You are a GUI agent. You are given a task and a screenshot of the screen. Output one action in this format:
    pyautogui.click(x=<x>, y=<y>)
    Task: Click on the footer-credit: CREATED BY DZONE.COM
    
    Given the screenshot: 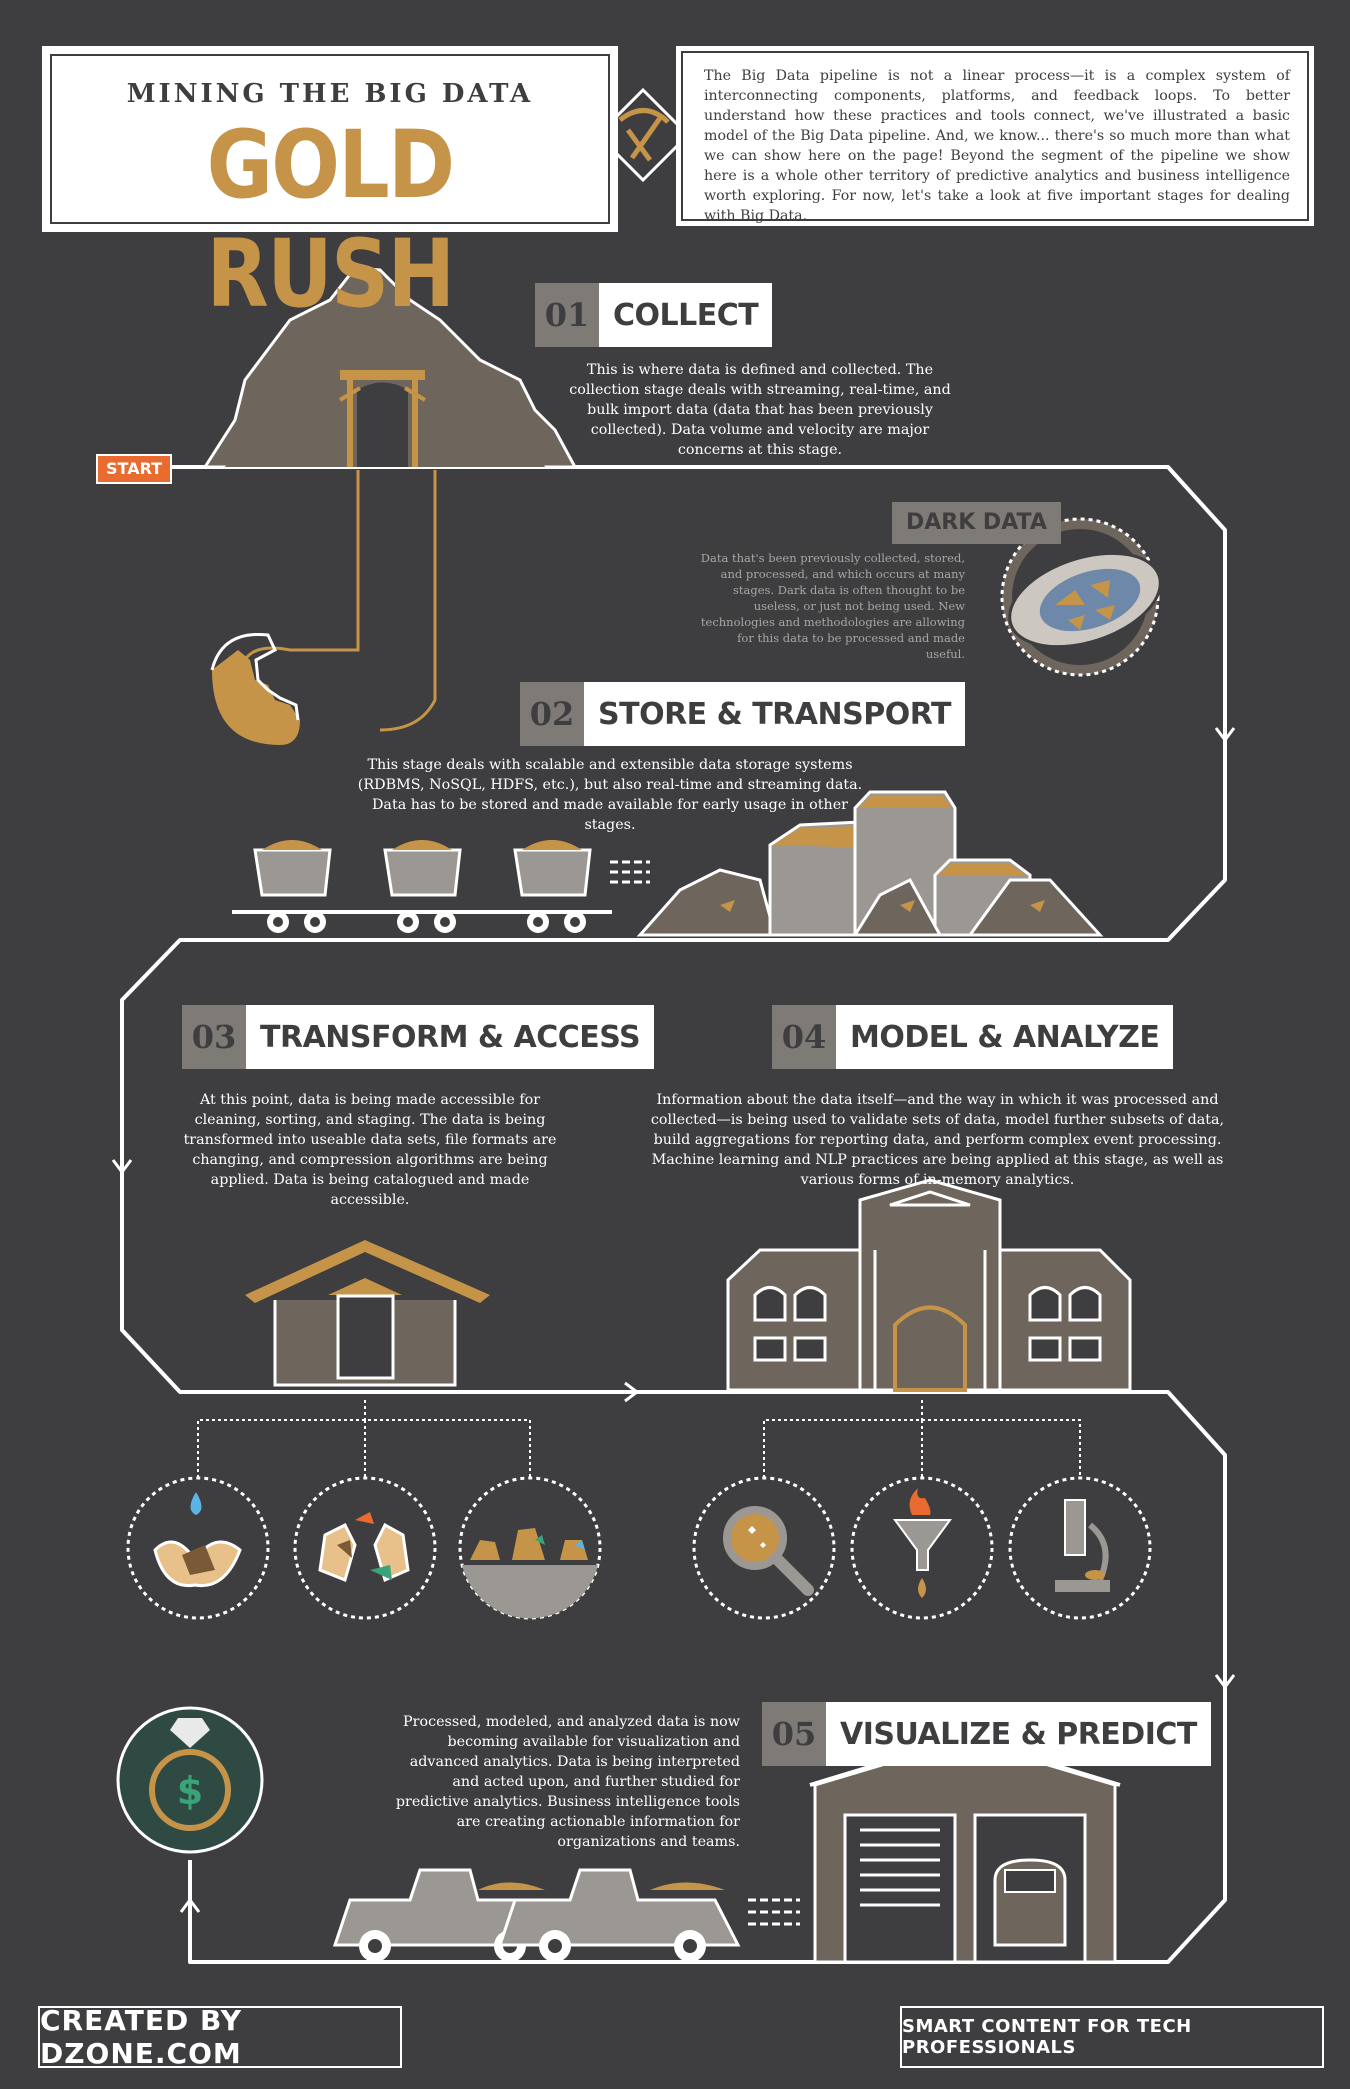 What is the action you would take?
    pyautogui.click(x=220, y=2037)
    